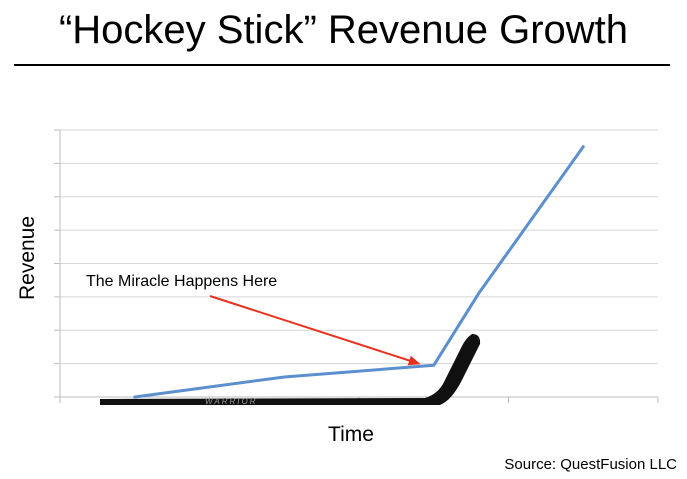 Image resolution: width=687 pixels, height=479 pixels. What do you see at coordinates (181, 281) in the screenshot?
I see `annotation-label: The Miracle Happens Here` at bounding box center [181, 281].